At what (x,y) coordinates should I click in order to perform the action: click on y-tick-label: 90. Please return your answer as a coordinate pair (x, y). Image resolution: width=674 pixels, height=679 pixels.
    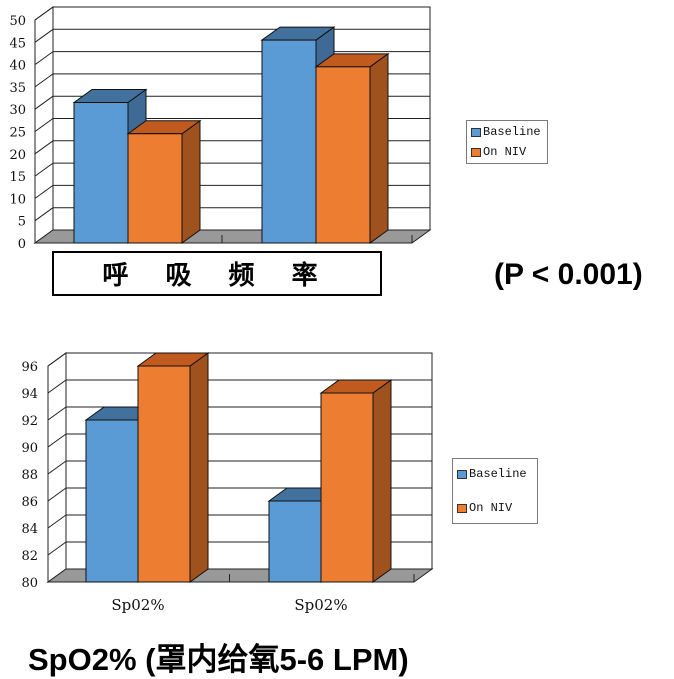
    Looking at the image, I should click on (29, 448).